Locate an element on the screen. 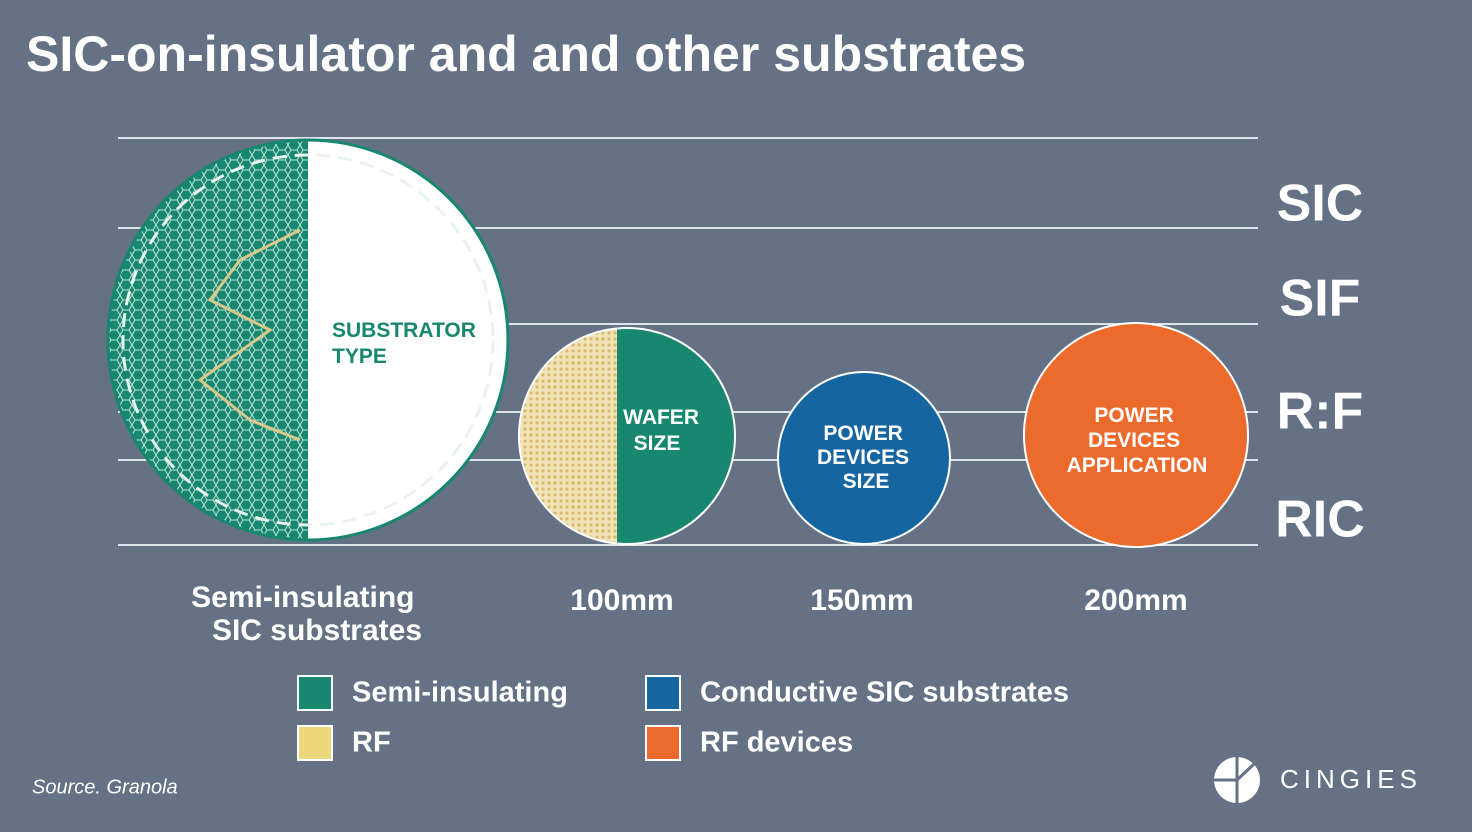 The height and width of the screenshot is (832, 1472). caption-line: SIC substrates is located at coordinates (317, 630).